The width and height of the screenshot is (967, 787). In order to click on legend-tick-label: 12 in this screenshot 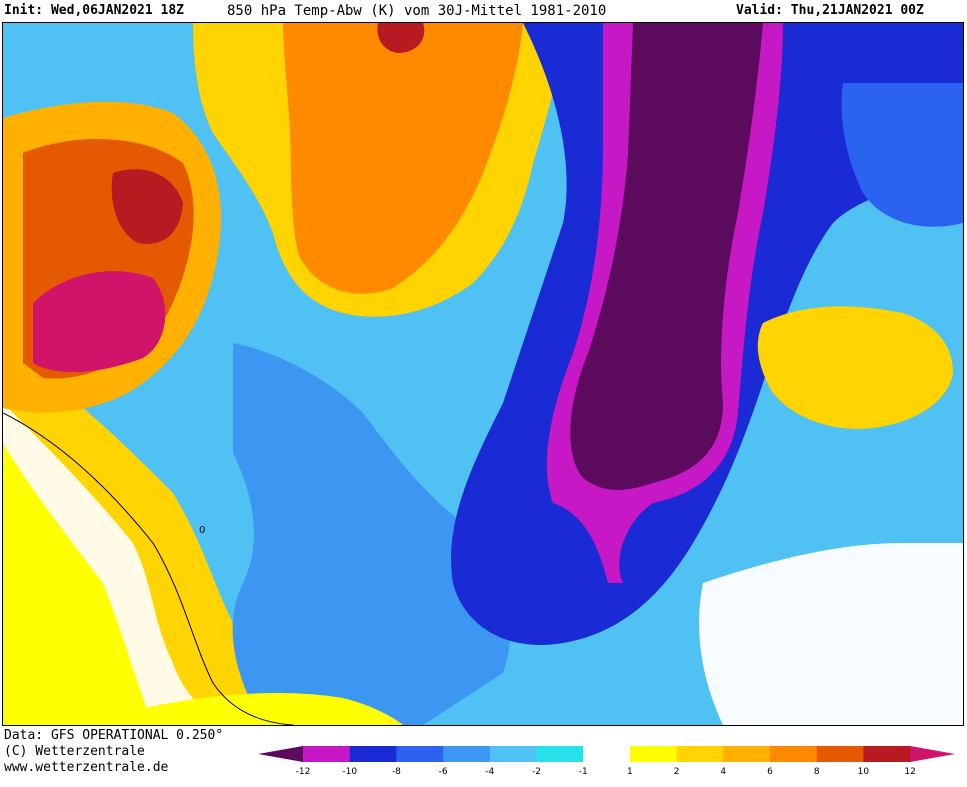, I will do `click(909, 772)`.